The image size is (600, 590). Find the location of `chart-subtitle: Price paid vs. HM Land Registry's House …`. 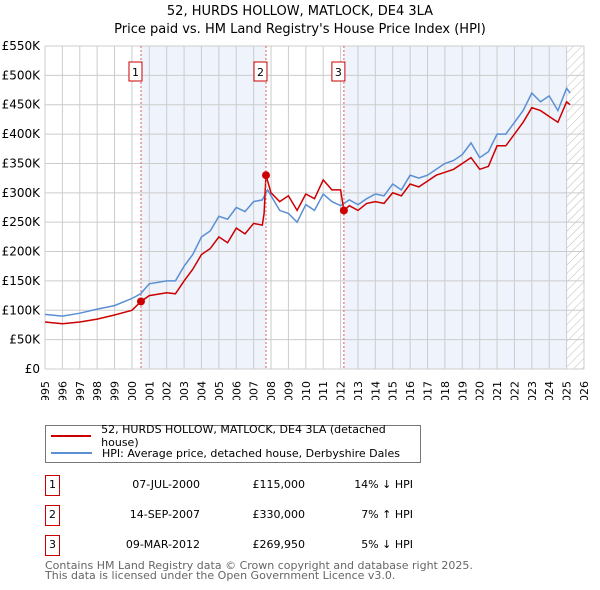

chart-subtitle: Price paid vs. HM Land Registry's House … is located at coordinates (300, 29).